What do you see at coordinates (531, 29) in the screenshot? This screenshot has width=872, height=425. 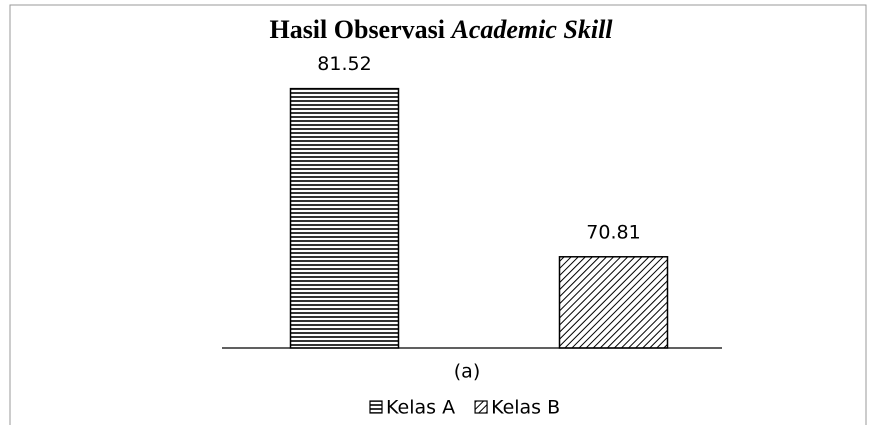 I see `title-emphasis: Academic Skill` at bounding box center [531, 29].